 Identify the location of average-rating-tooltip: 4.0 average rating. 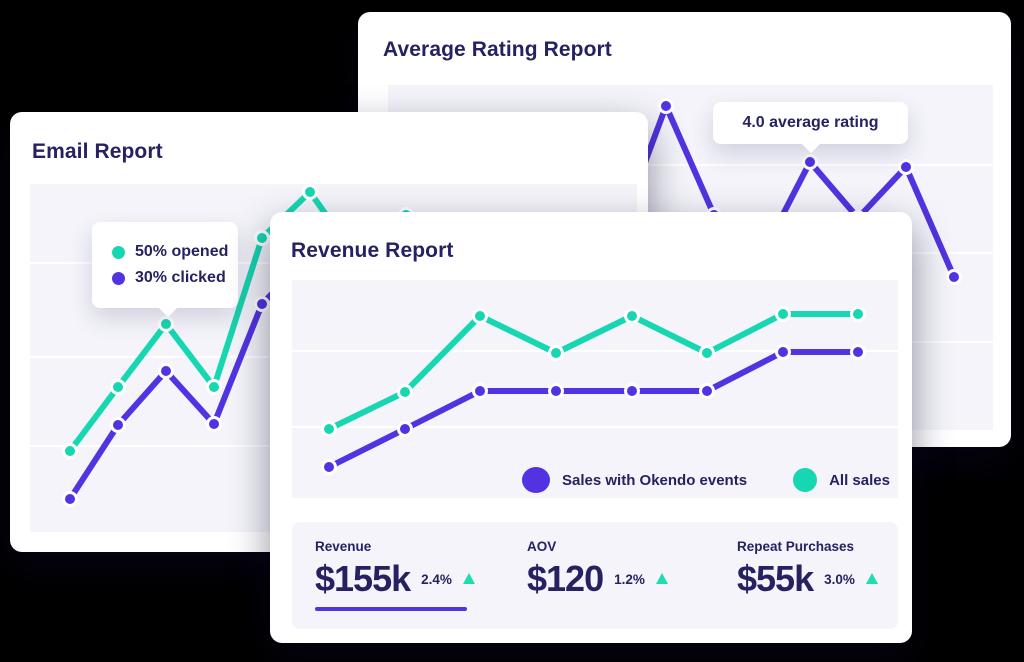
(810, 127).